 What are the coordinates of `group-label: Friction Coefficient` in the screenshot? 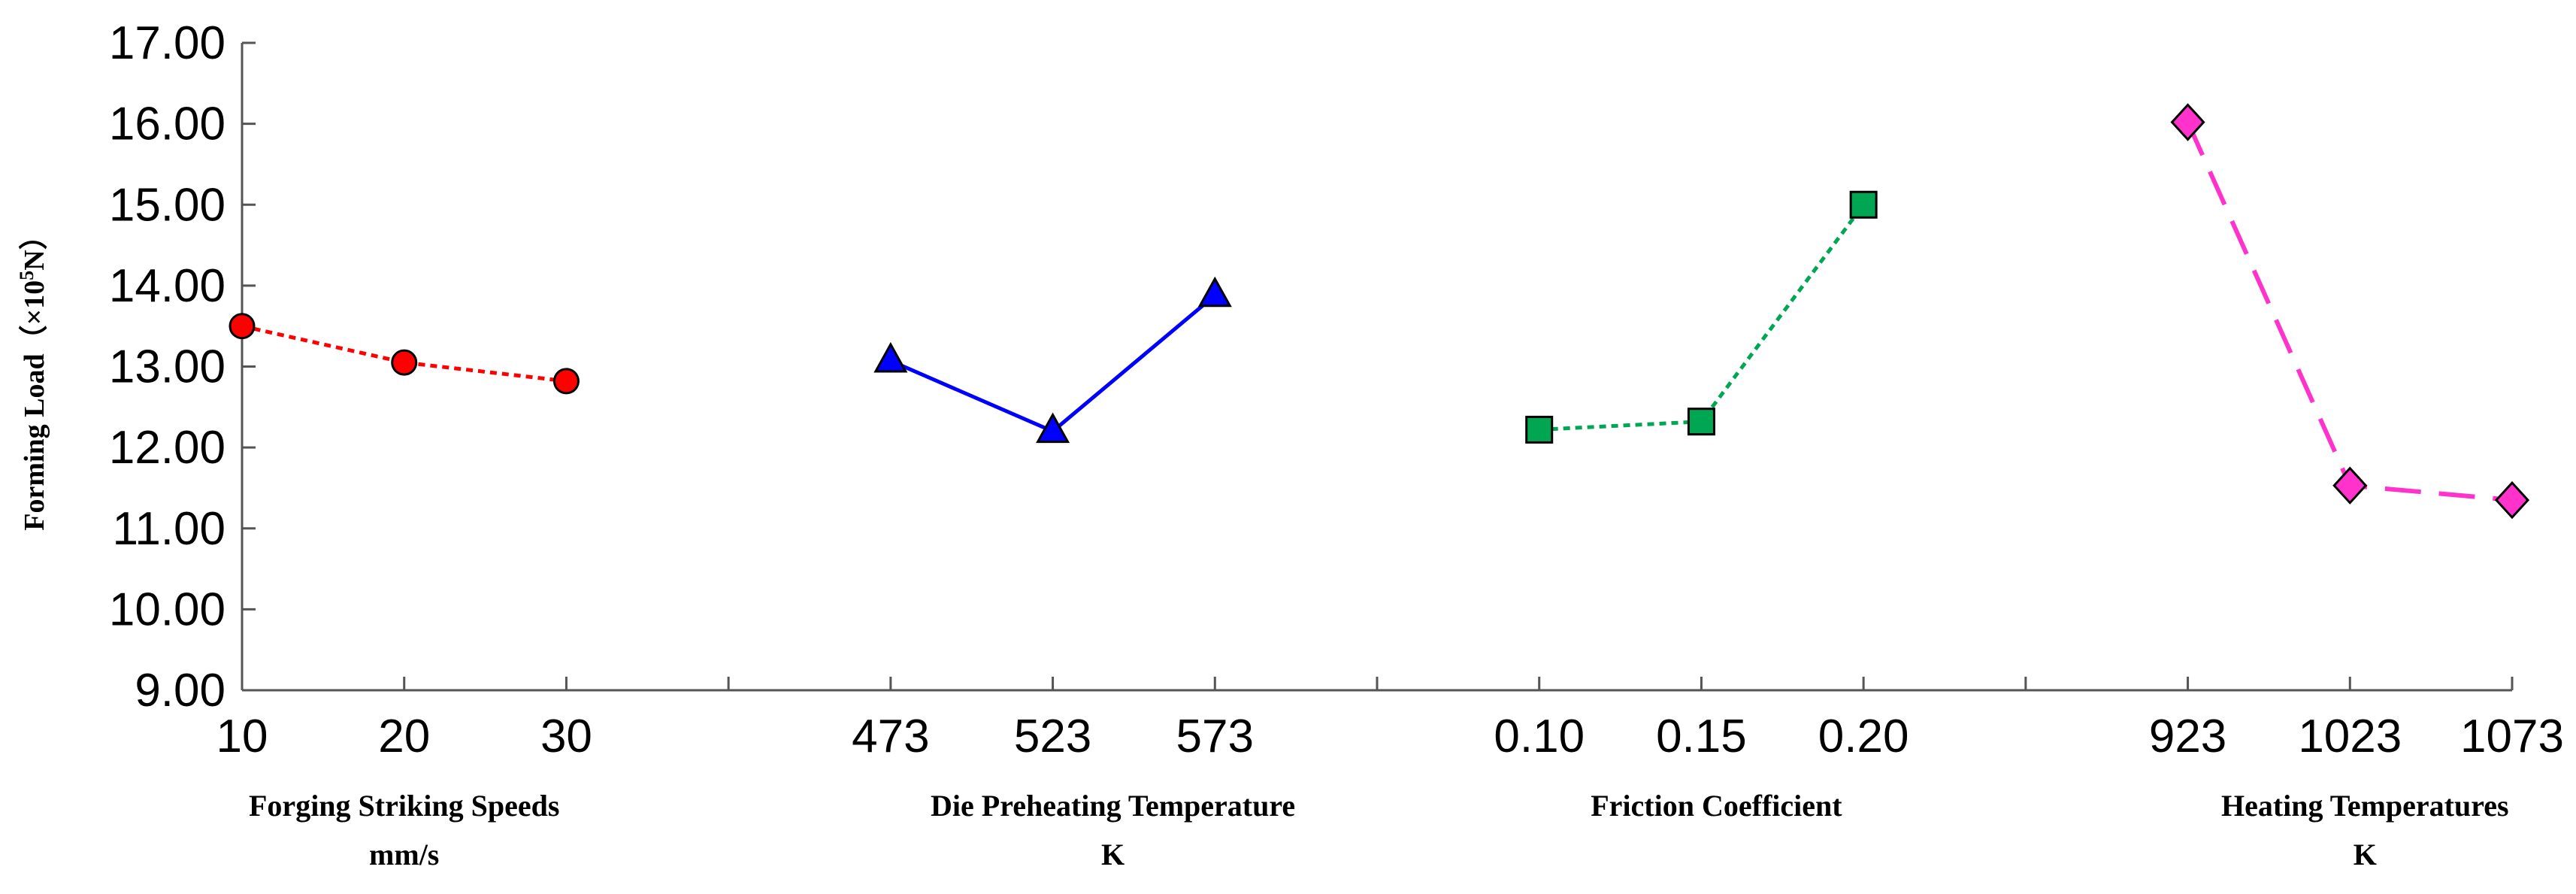 It's located at (1716, 806).